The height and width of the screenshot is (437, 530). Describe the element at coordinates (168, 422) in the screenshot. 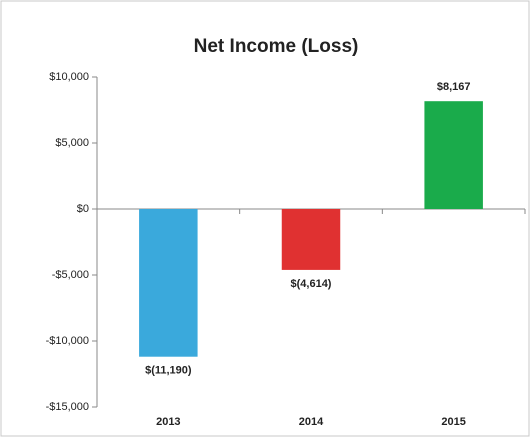

I see `x-tick-label: 2013` at that location.